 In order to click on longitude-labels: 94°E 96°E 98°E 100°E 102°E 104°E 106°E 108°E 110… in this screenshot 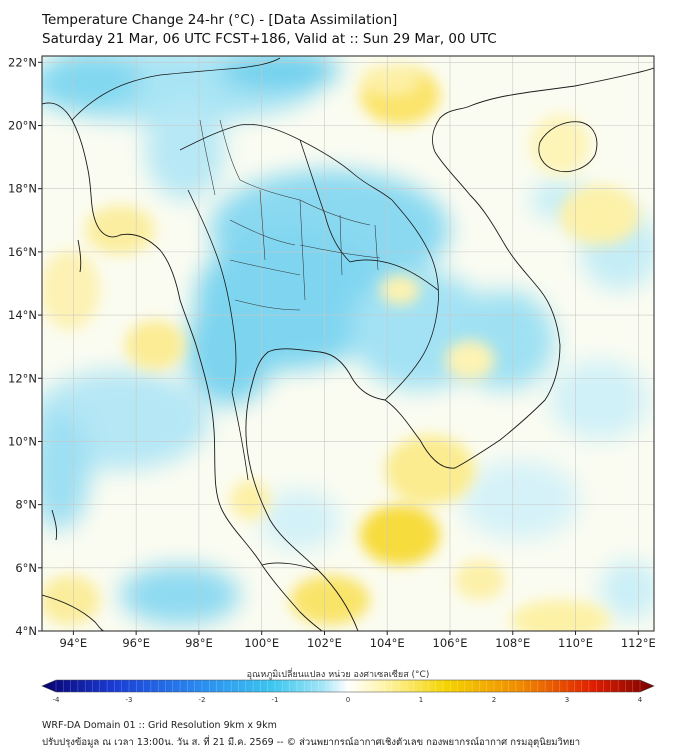, I will do `click(358, 640)`.